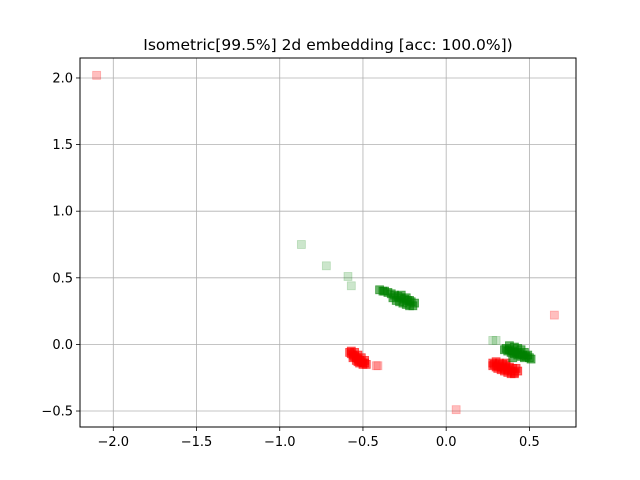 The width and height of the screenshot is (640, 480). I want to click on x-axis-ticks: −2.0 −1.5 −1.0 −0.5 0.0 0.5, so click(318, 438).